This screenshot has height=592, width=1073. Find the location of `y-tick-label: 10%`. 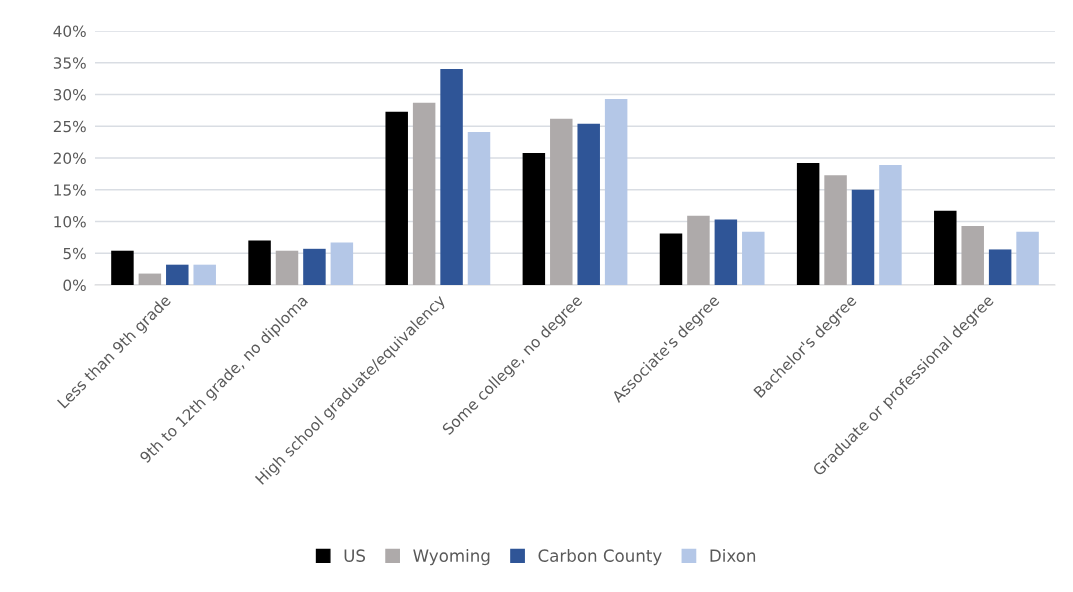

y-tick-label: 10% is located at coordinates (70, 221).